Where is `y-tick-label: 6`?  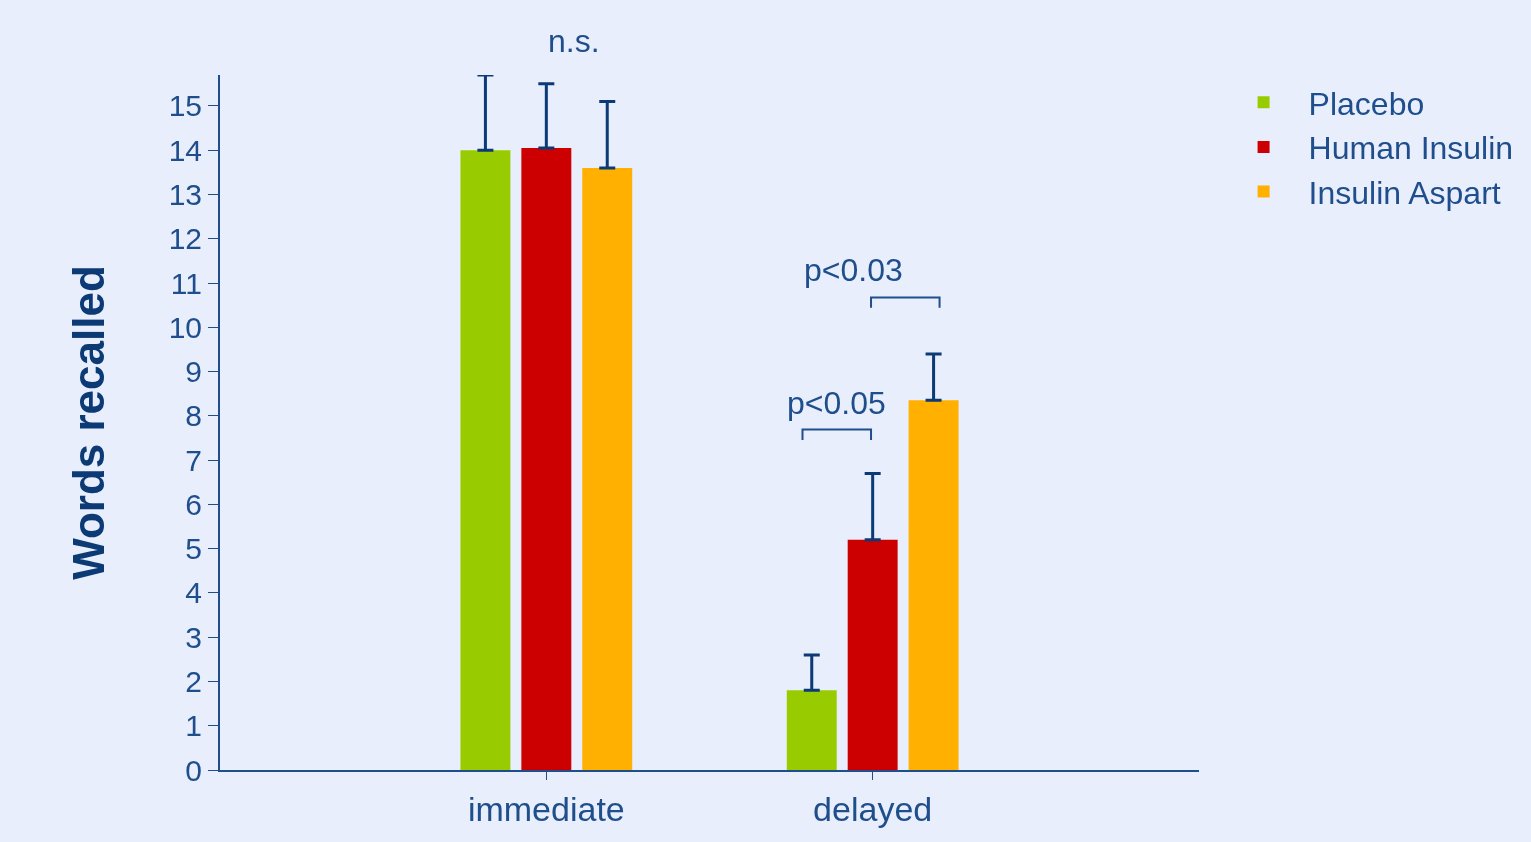 y-tick-label: 6 is located at coordinates (193, 504).